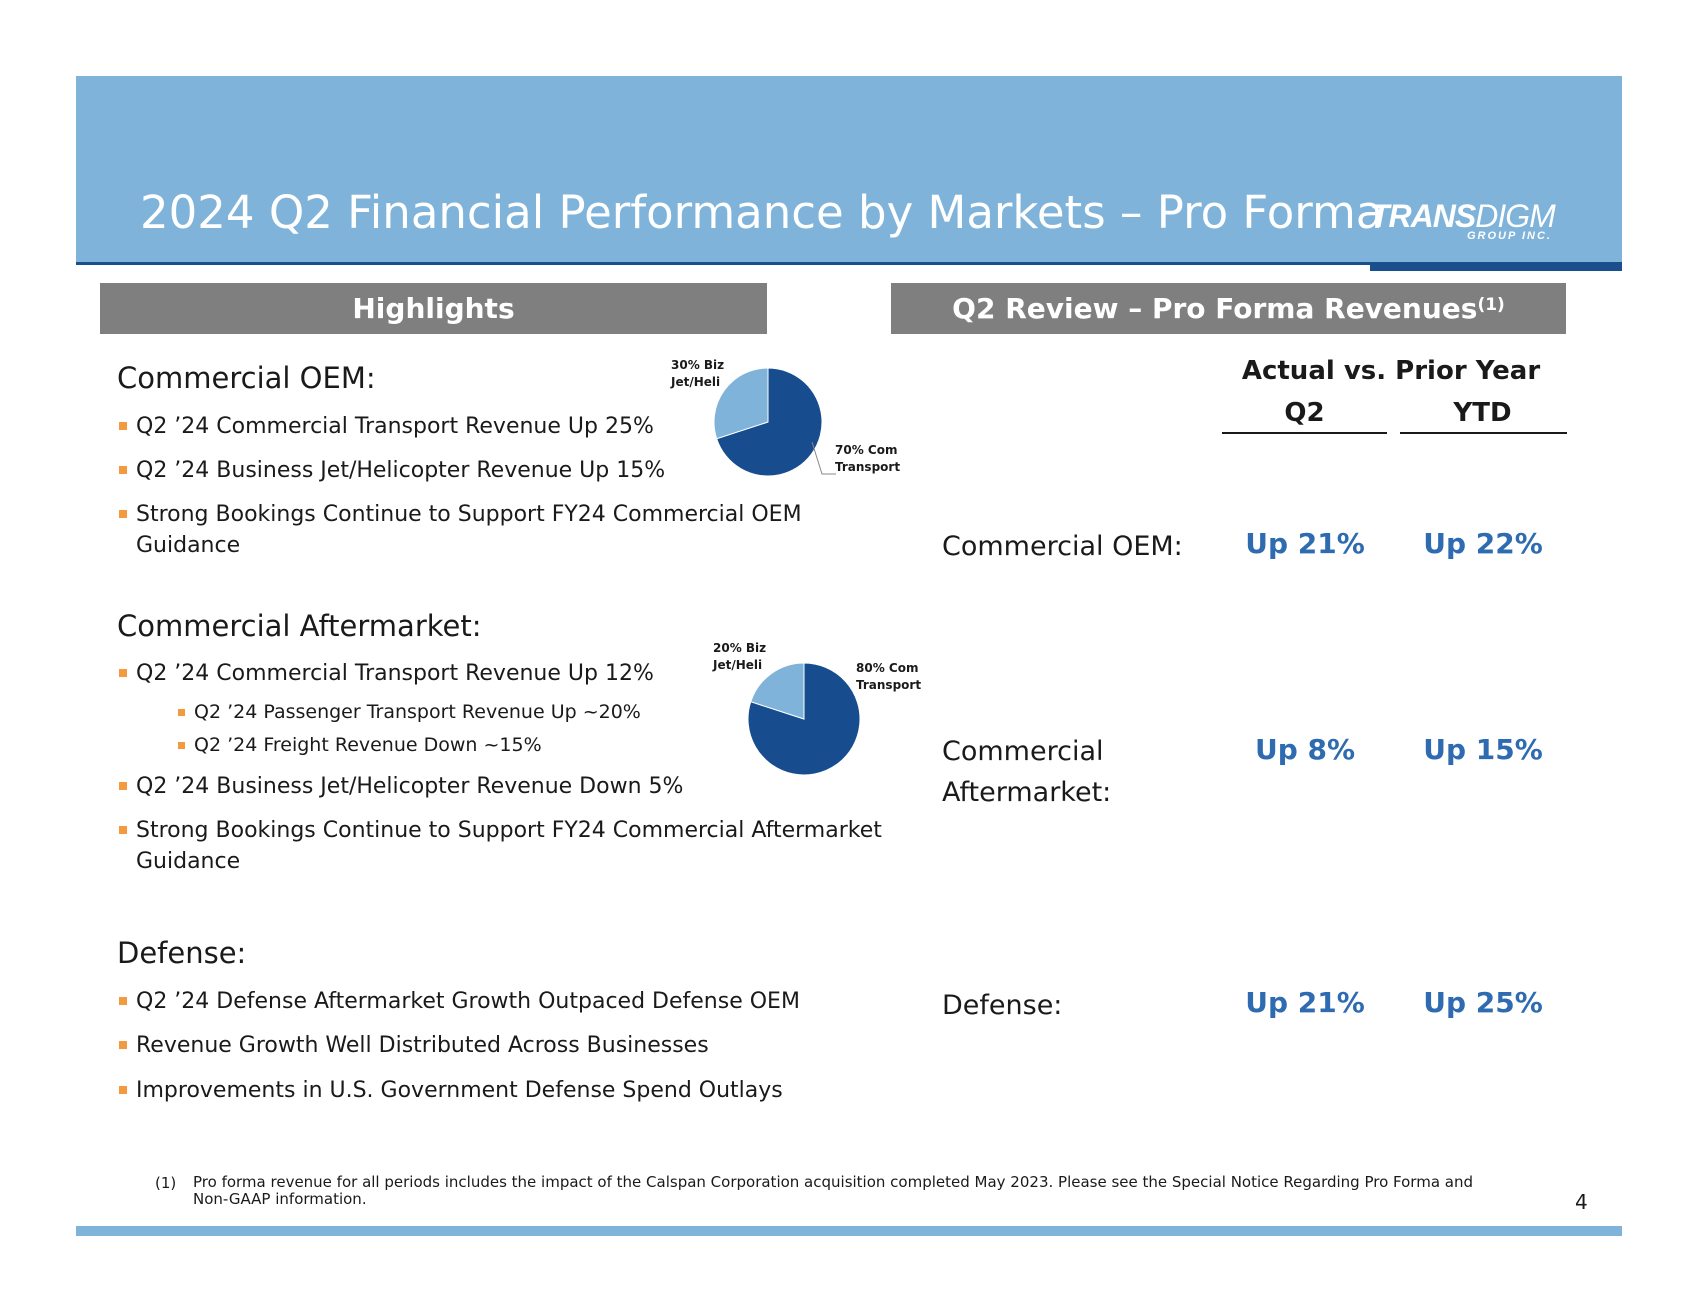 The image size is (1694, 1309). Describe the element at coordinates (1483, 1002) in the screenshot. I see `value-defense-ytd: Up 25%` at that location.